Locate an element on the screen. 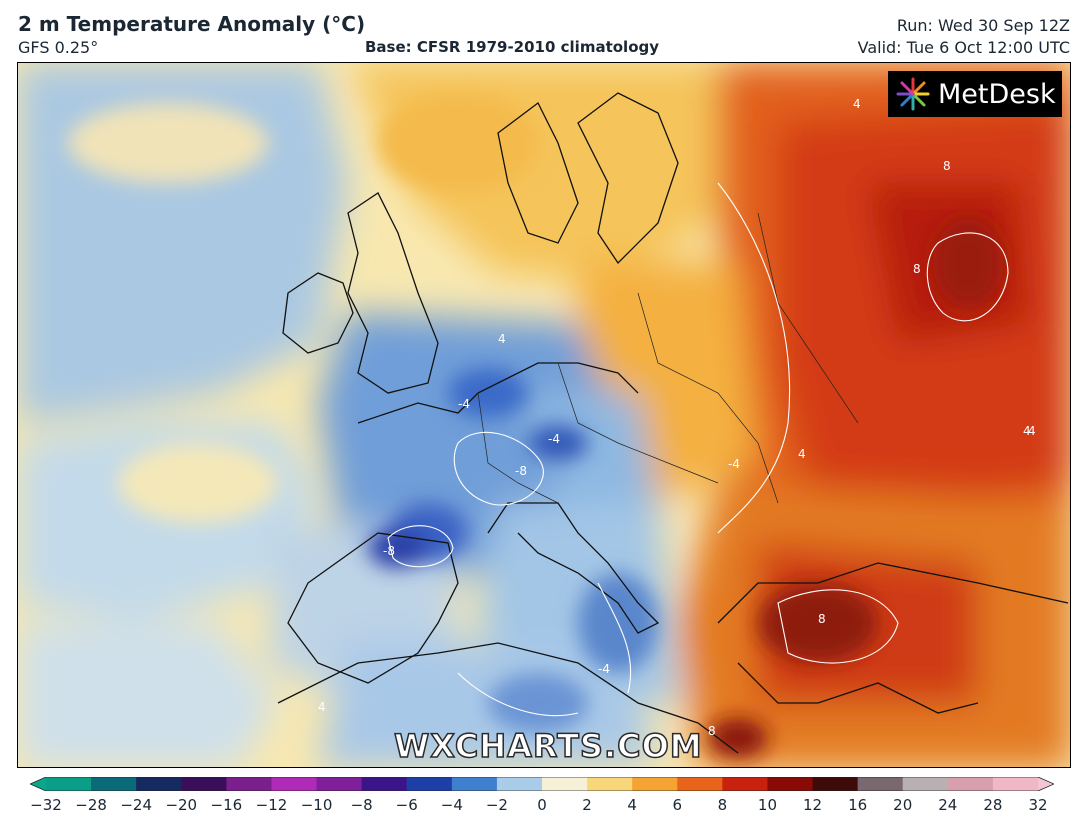  colorbar-tick-label: −28 is located at coordinates (91, 805).